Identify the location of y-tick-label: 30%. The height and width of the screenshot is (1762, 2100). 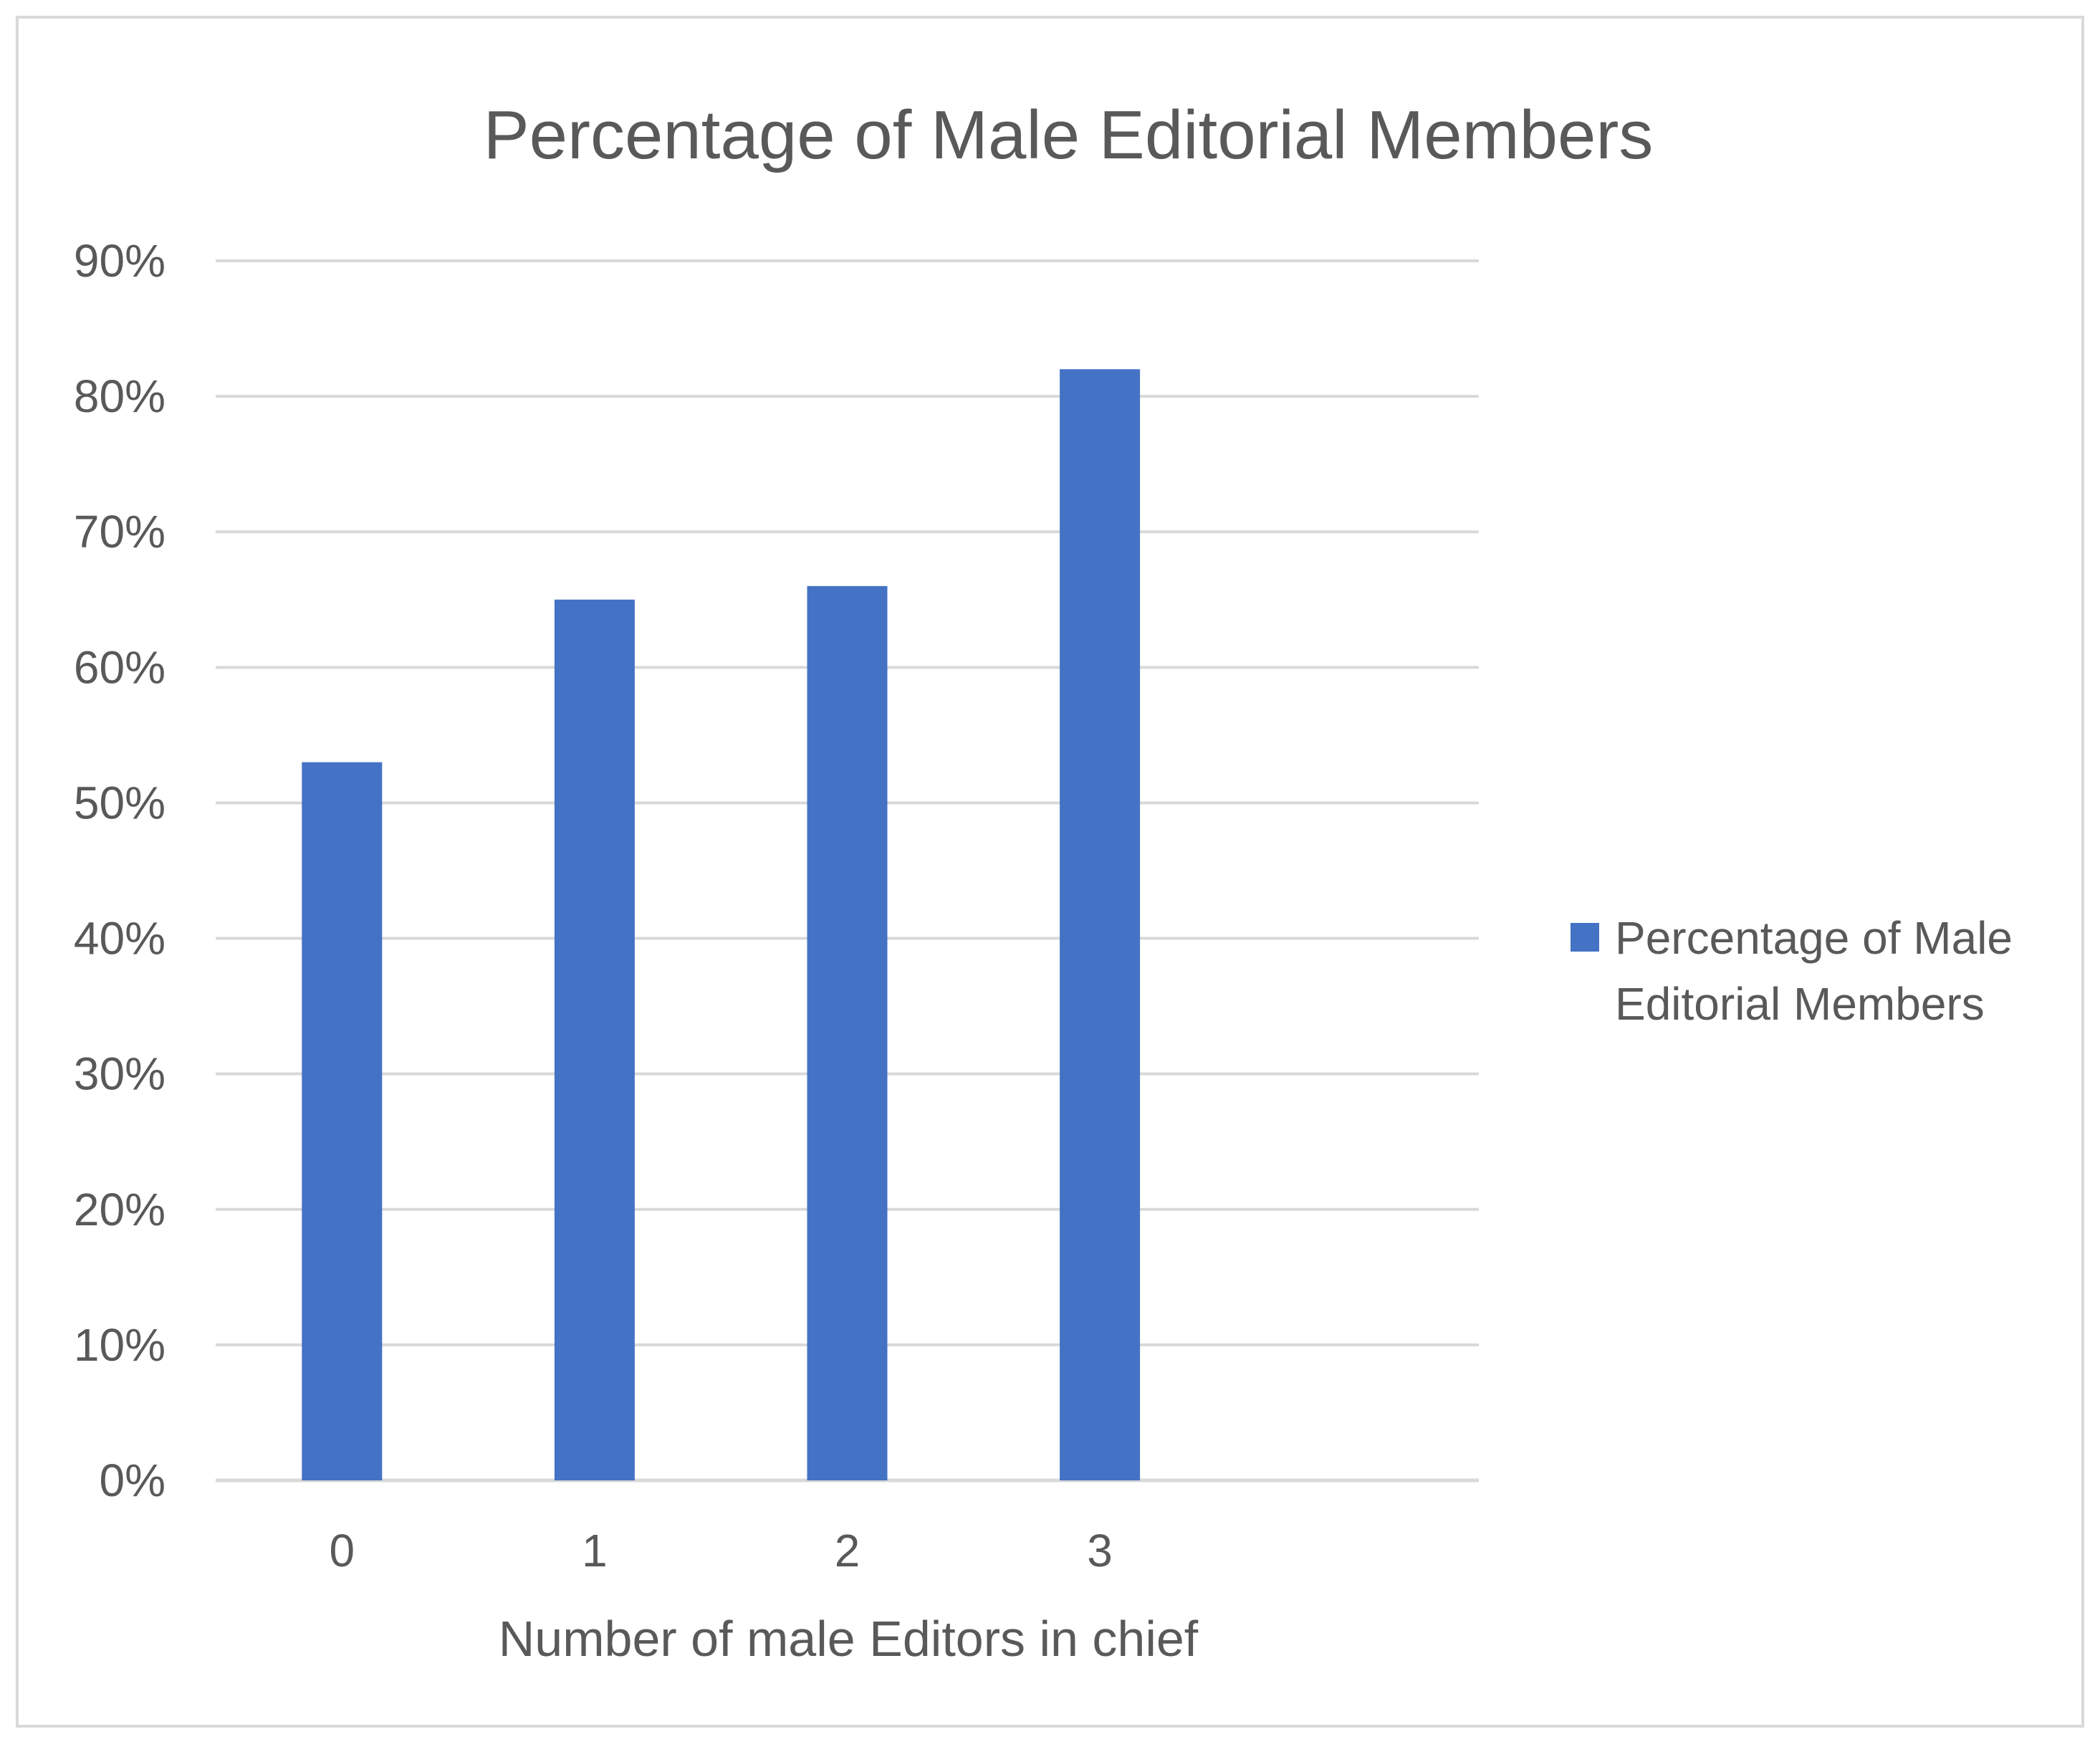
(120, 1074).